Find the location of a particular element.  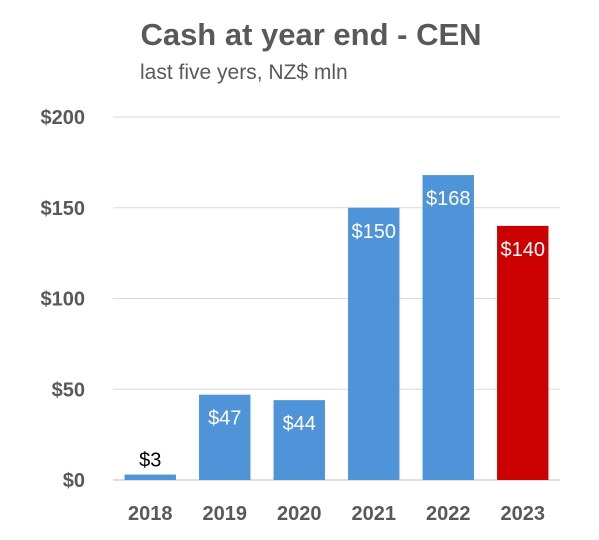

data-label-2023: $140 is located at coordinates (523, 250).